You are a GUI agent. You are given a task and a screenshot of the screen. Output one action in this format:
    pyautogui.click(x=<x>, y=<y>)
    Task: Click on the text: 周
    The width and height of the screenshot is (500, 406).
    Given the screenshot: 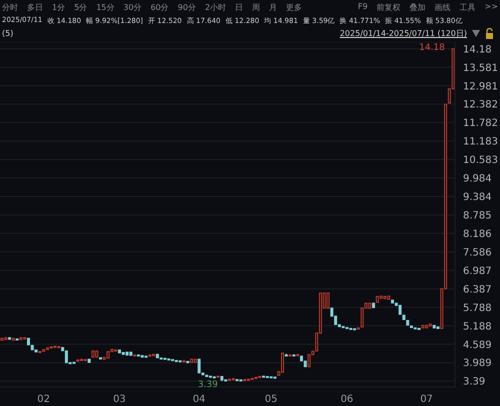 What is the action you would take?
    pyautogui.click(x=256, y=7)
    